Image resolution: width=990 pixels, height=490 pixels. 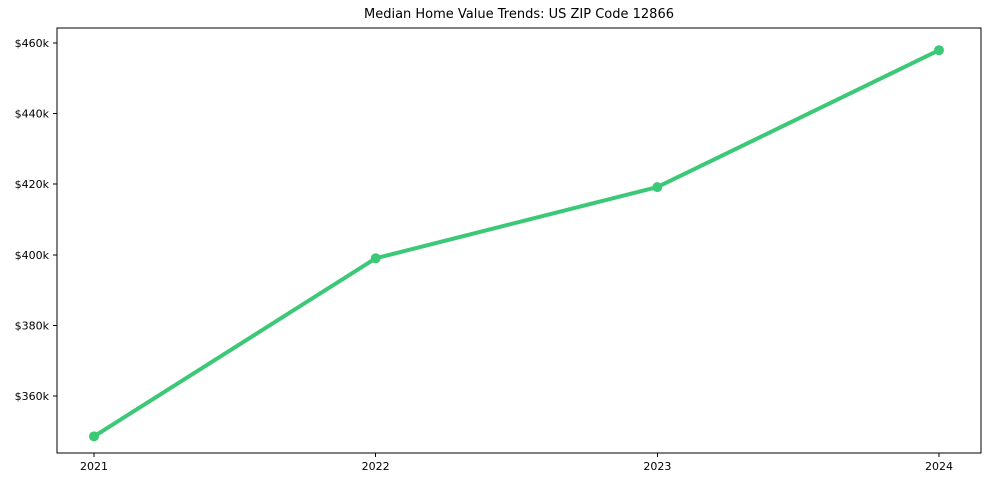 I want to click on x-tick-label: 2021, so click(x=94, y=466).